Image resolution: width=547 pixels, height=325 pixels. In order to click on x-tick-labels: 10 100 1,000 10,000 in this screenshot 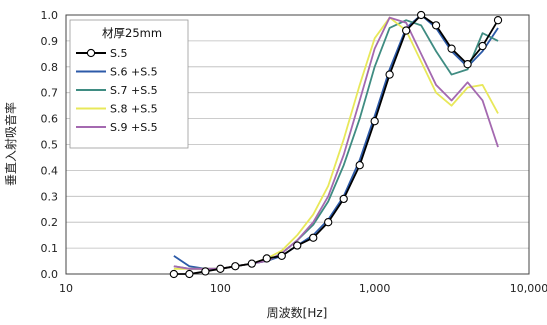, I will do `click(303, 288)`.